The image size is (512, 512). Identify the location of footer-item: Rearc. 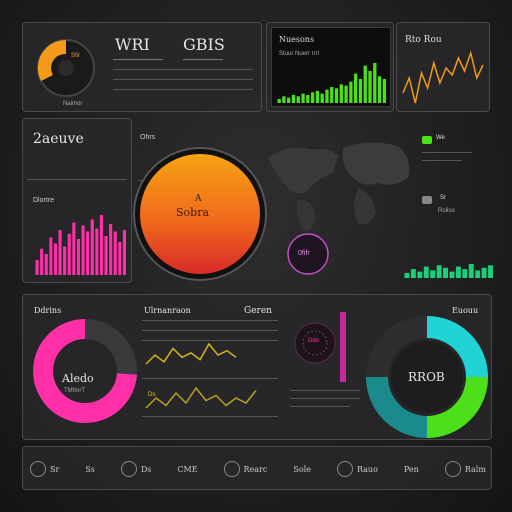
(245, 469).